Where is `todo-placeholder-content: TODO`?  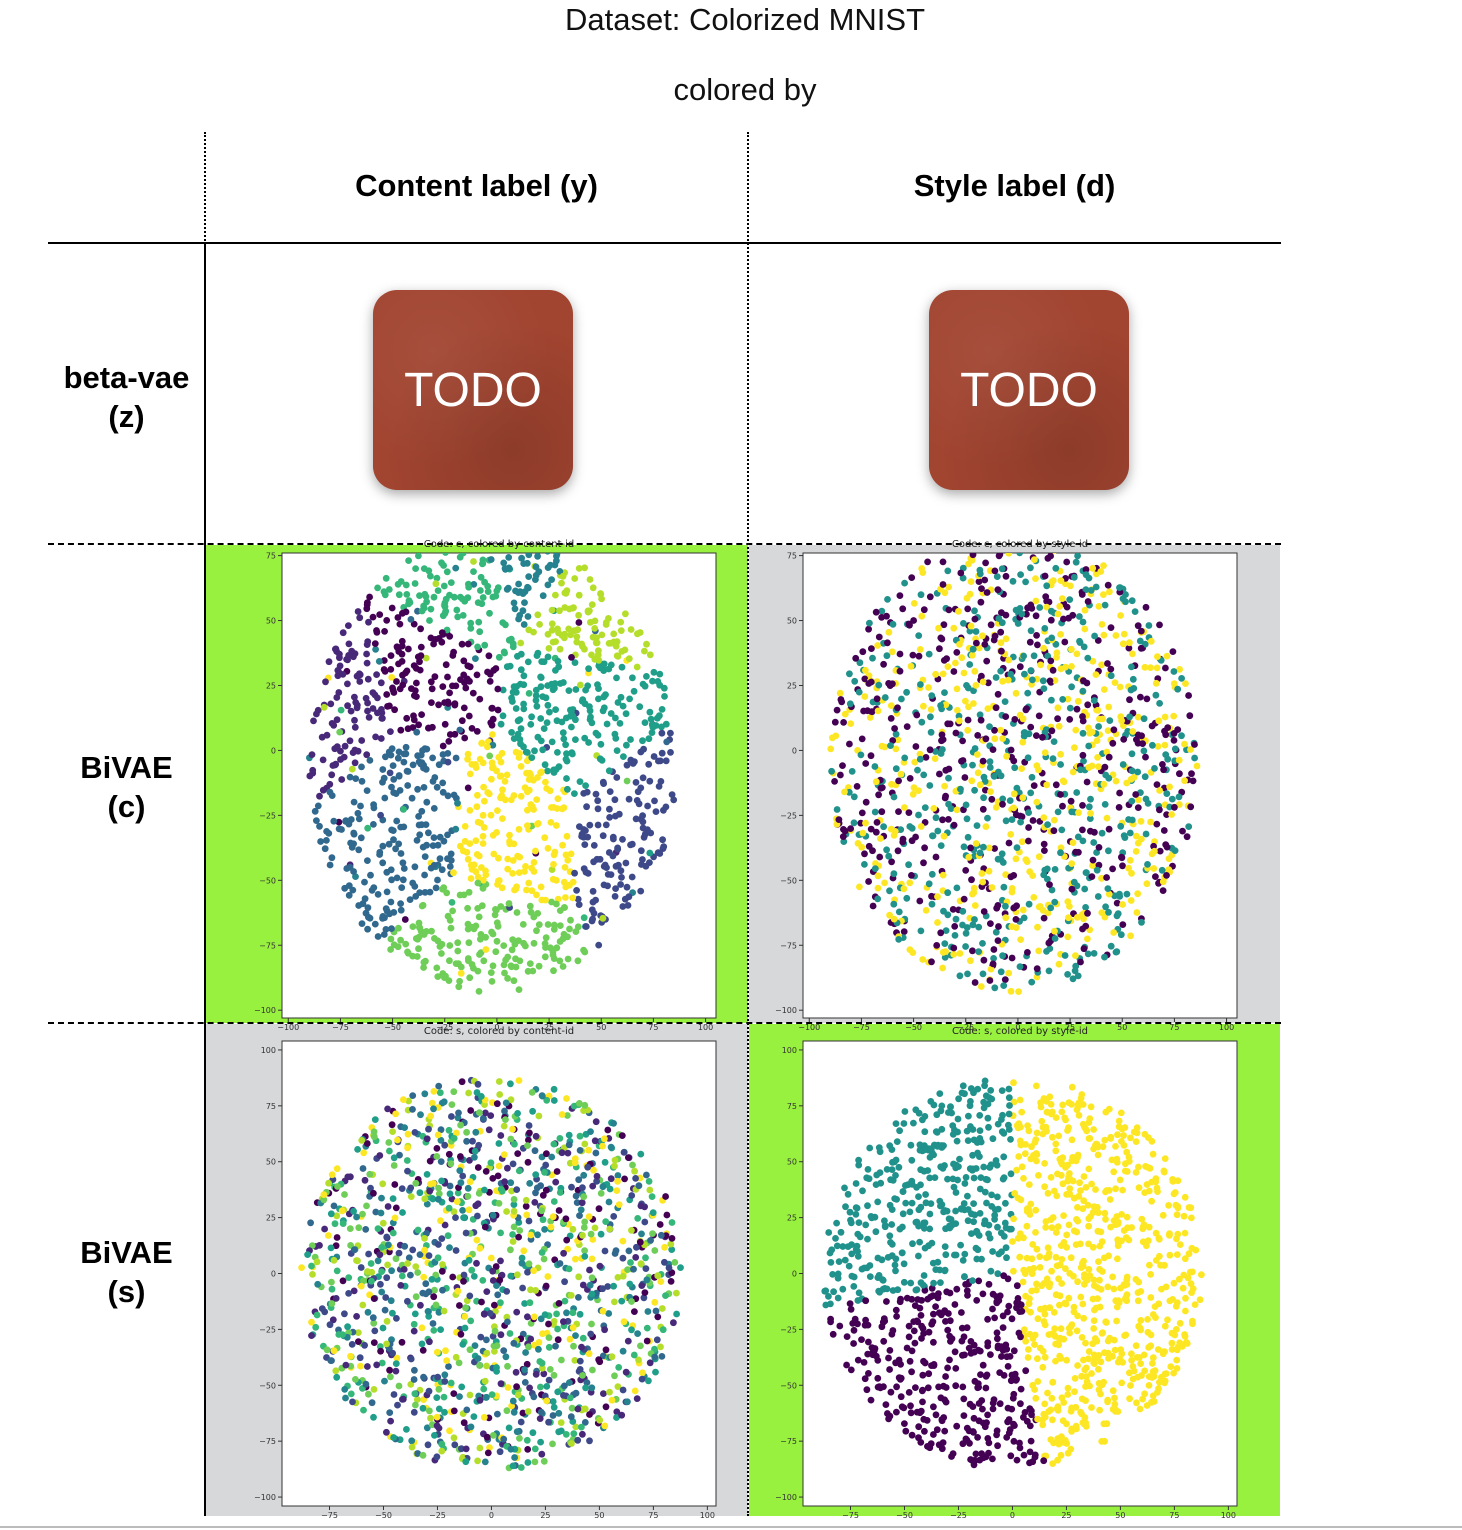
todo-placeholder-content: TODO is located at coordinates (473, 390).